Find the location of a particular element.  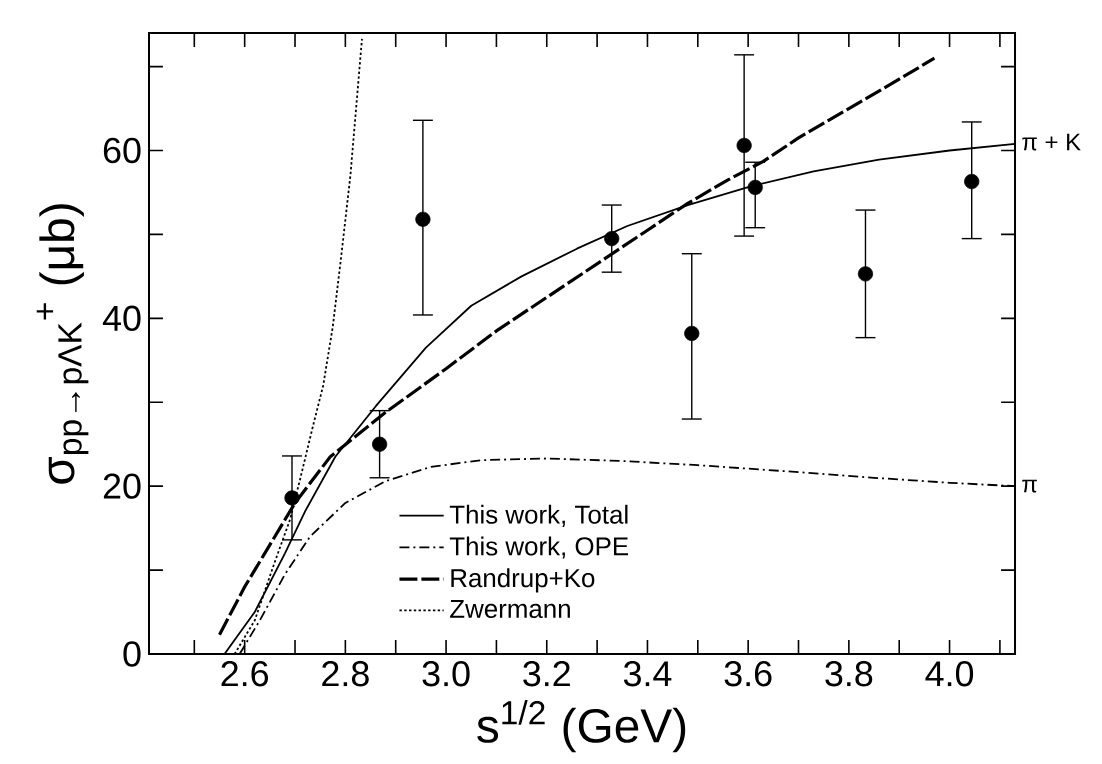

legend-label: This work, Total is located at coordinates (538, 515).